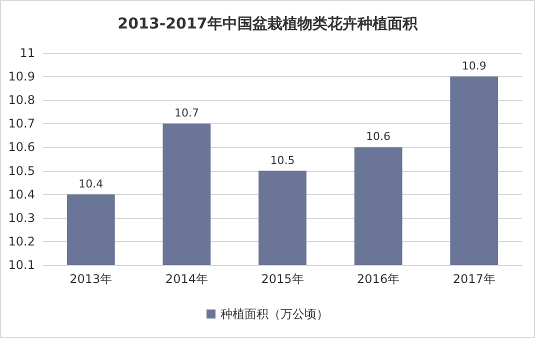  I want to click on y-tick-label: 10.3, so click(21, 217).